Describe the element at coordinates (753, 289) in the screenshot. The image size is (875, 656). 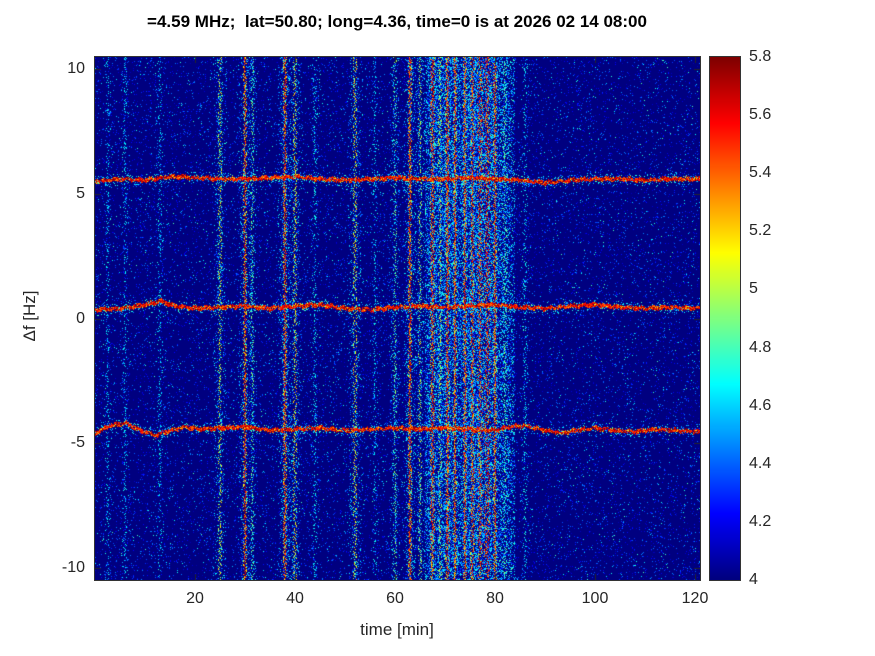
I see `colorbar-tick-label: 5` at that location.